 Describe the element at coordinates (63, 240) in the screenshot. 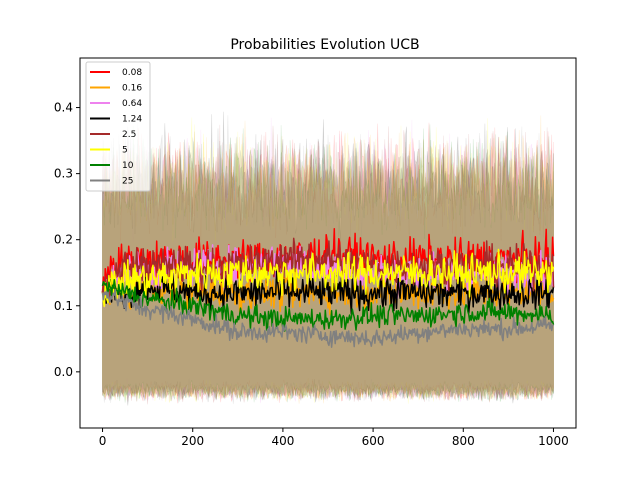

I see `y-tick-label: 0.2` at that location.